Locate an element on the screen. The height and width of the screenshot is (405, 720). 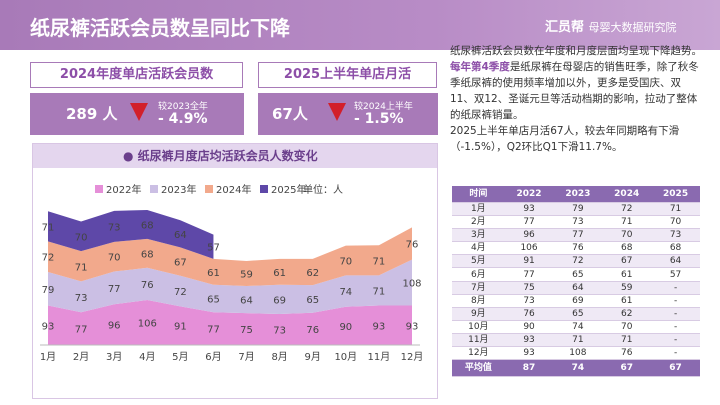
value-label: 108 is located at coordinates (411, 284).